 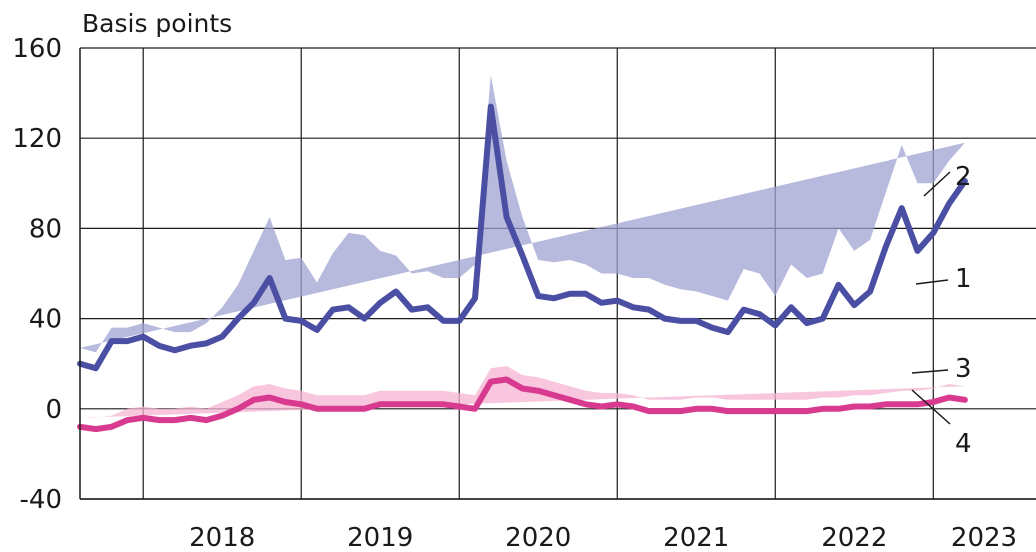 I want to click on x-tick-labels: 2018 2019 2020 2021 2022 2023, so click(x=603, y=537).